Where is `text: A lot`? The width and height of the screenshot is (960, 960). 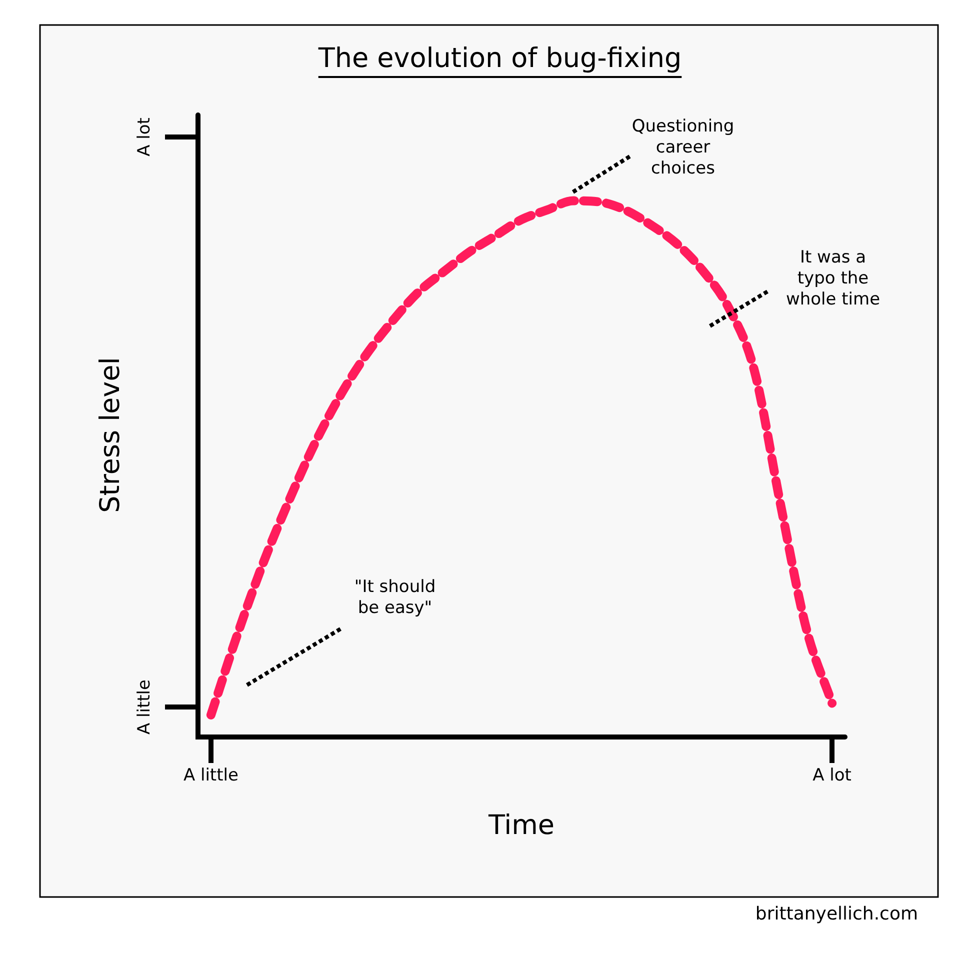 text: A lot is located at coordinates (144, 136).